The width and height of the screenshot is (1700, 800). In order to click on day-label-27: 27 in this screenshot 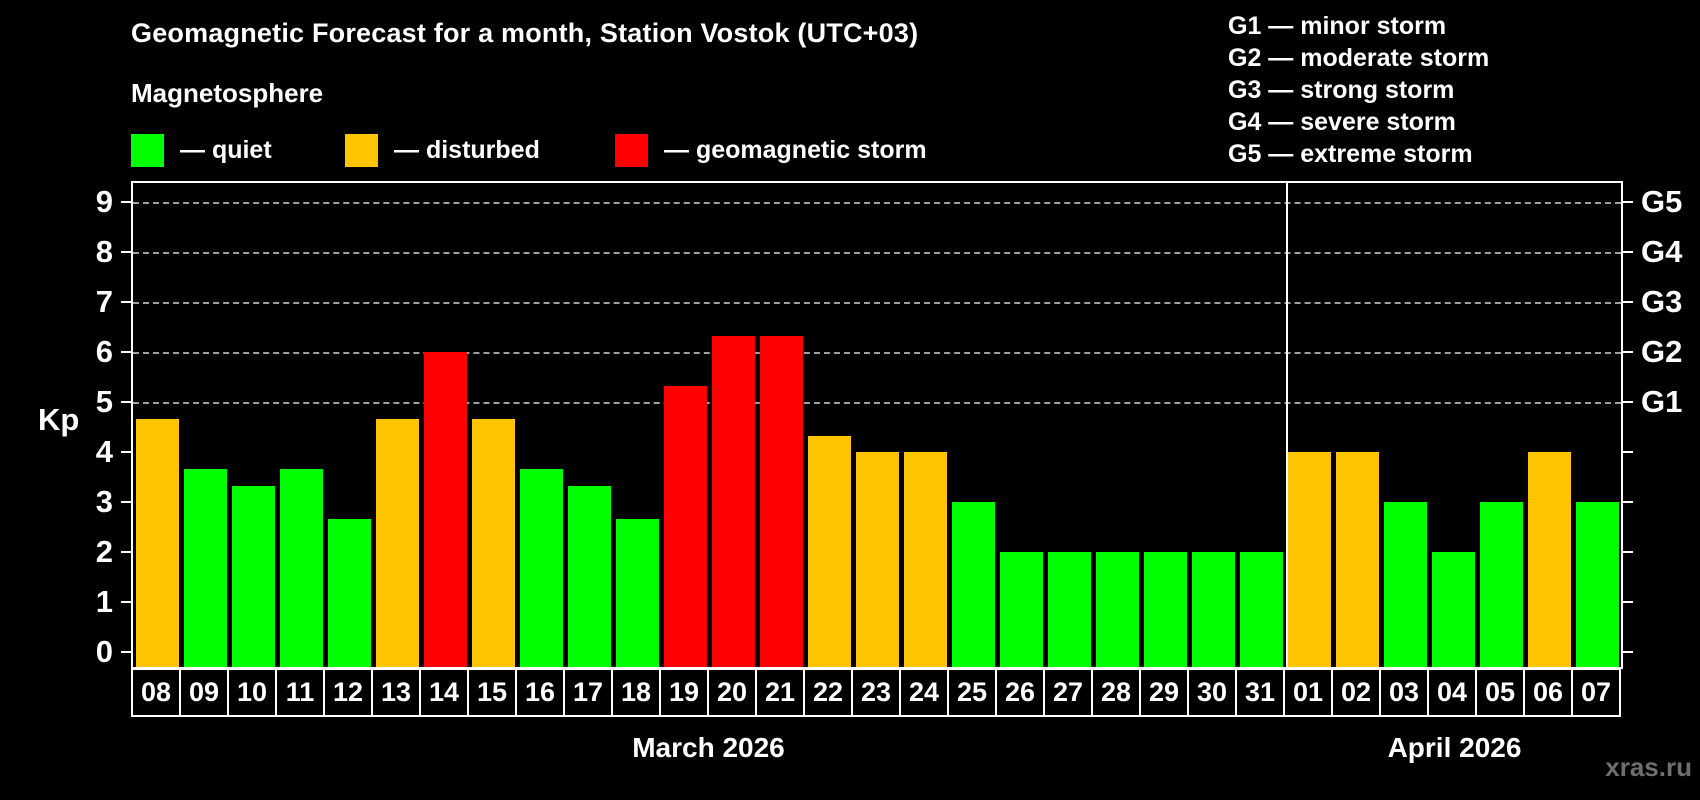, I will do `click(1068, 692)`.